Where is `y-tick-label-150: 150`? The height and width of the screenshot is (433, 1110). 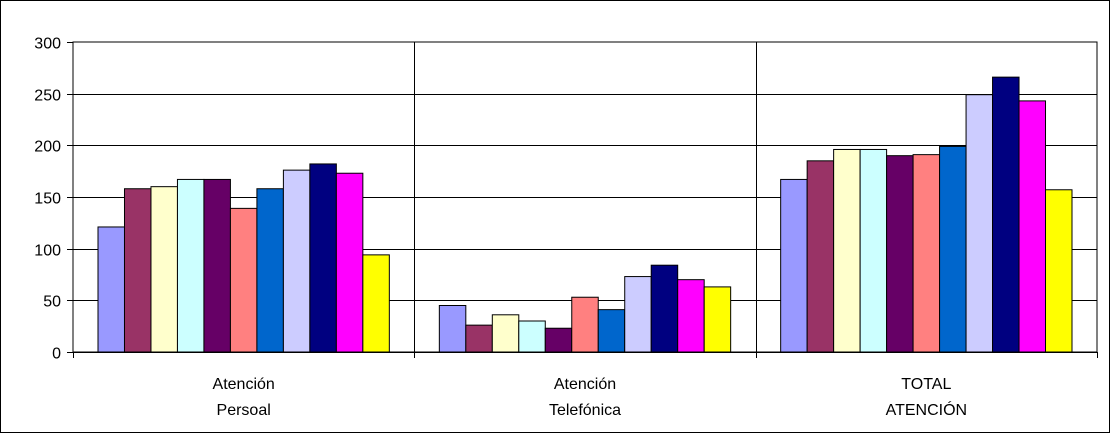 y-tick-label-150: 150 is located at coordinates (47, 199).